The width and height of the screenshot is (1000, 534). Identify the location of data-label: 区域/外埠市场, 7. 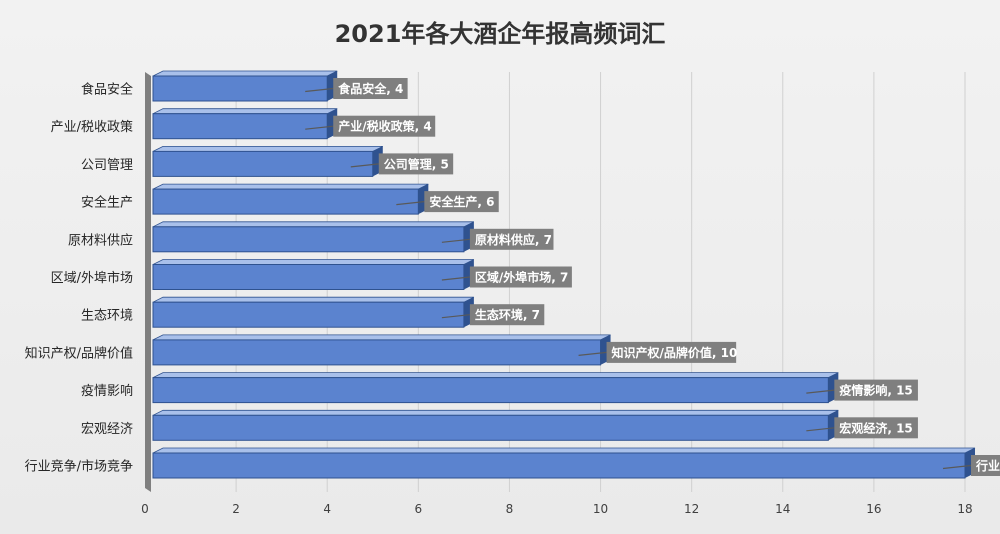
(521, 277).